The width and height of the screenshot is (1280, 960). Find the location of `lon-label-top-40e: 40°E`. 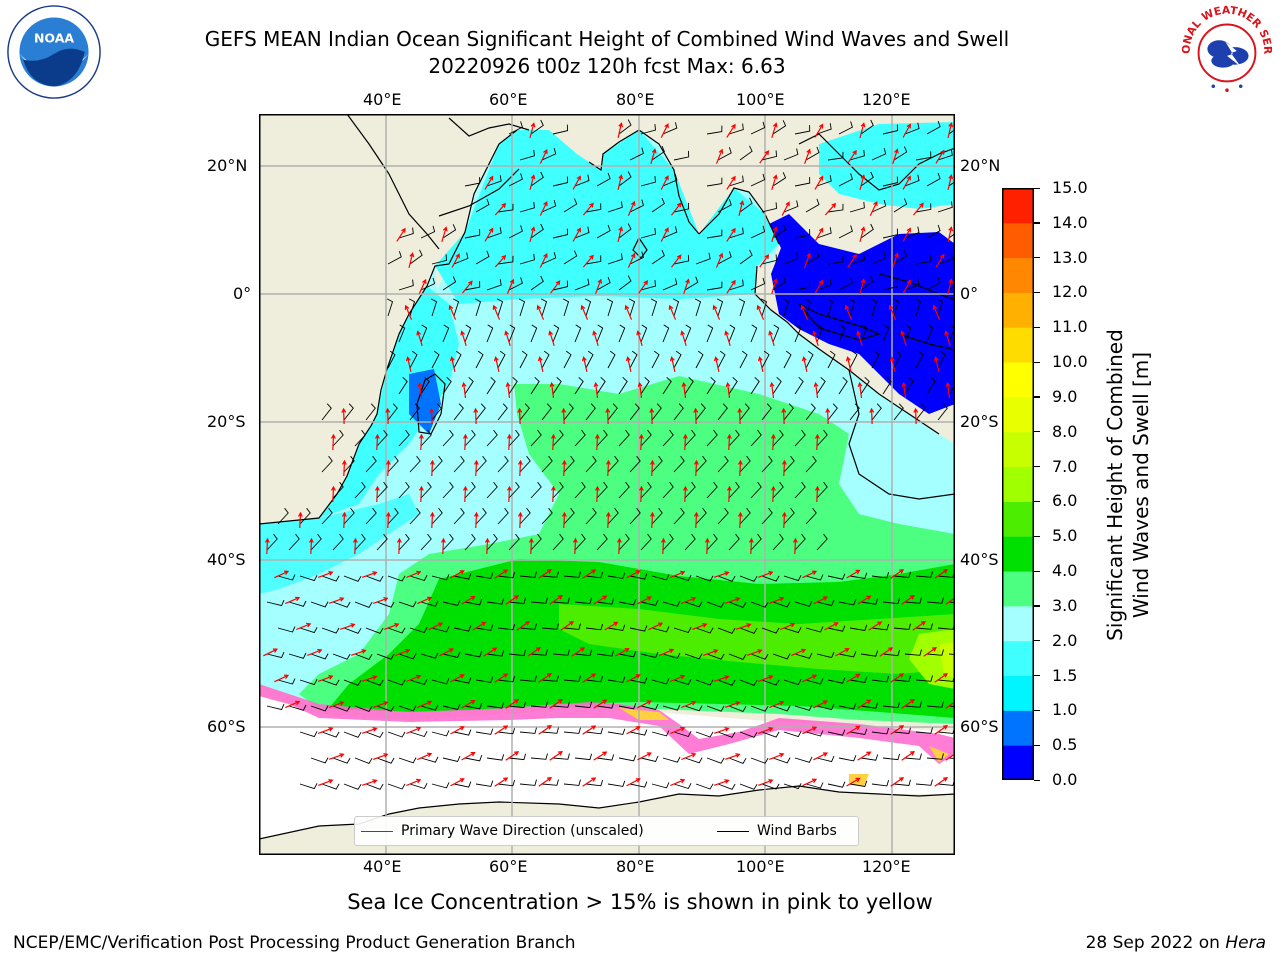

lon-label-top-40e: 40°E is located at coordinates (382, 99).